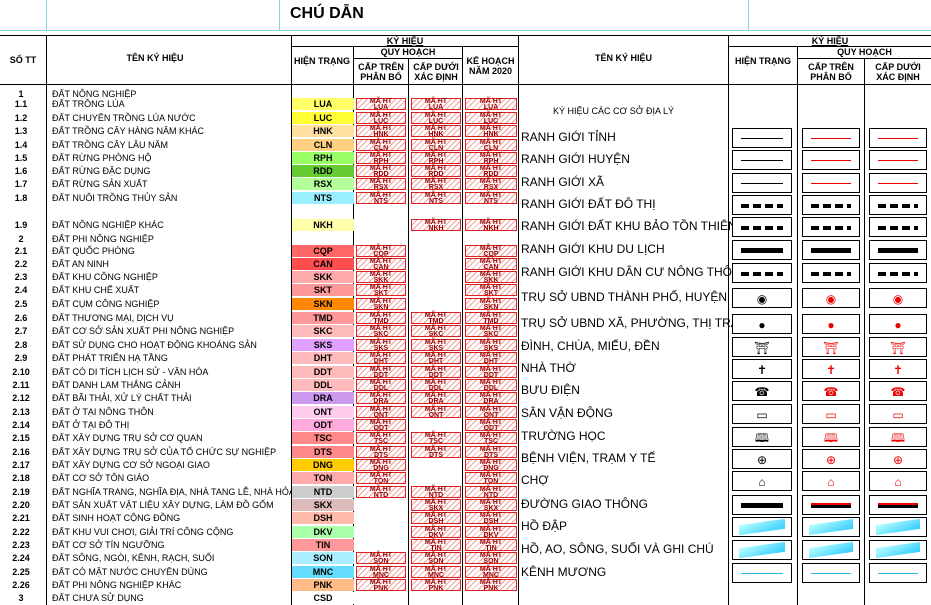 The height and width of the screenshot is (605, 931). What do you see at coordinates (762, 481) in the screenshot?
I see `symbol-cell: ⌂` at bounding box center [762, 481].